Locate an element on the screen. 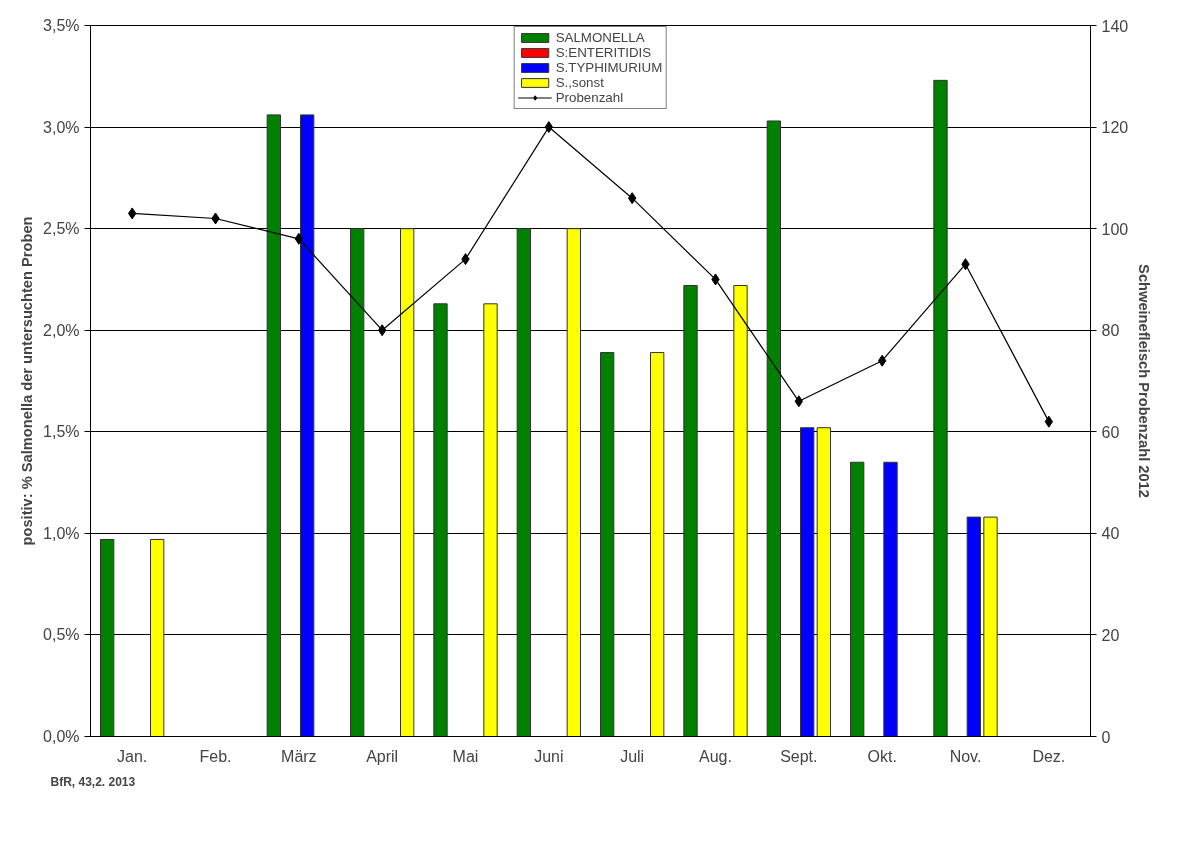 The width and height of the screenshot is (1195, 842). x-tick-label: April is located at coordinates (382, 756).